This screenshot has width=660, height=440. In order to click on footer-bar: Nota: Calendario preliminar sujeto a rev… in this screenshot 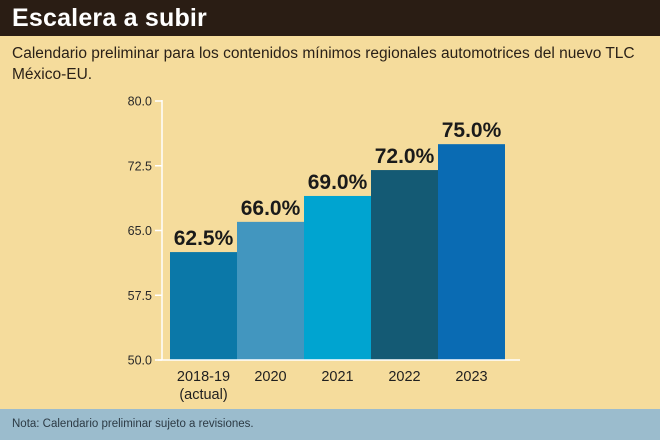, I will do `click(330, 424)`.